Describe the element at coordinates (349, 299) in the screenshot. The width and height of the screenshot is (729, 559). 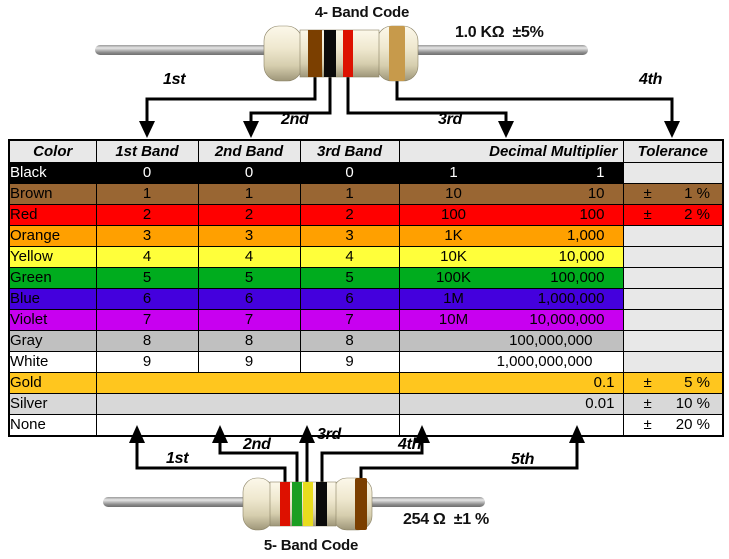
I see `band3-digit: 6` at that location.